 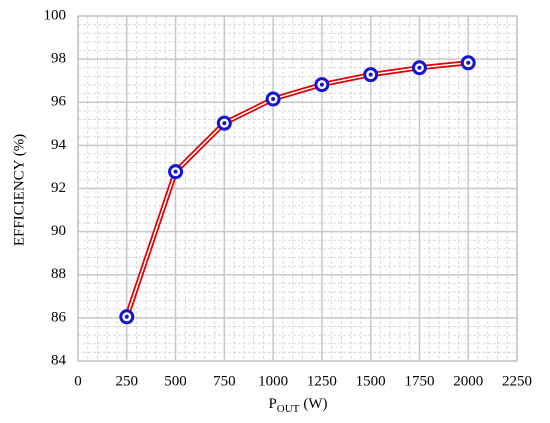 I want to click on y-tick-label: 98, so click(x=58, y=59).